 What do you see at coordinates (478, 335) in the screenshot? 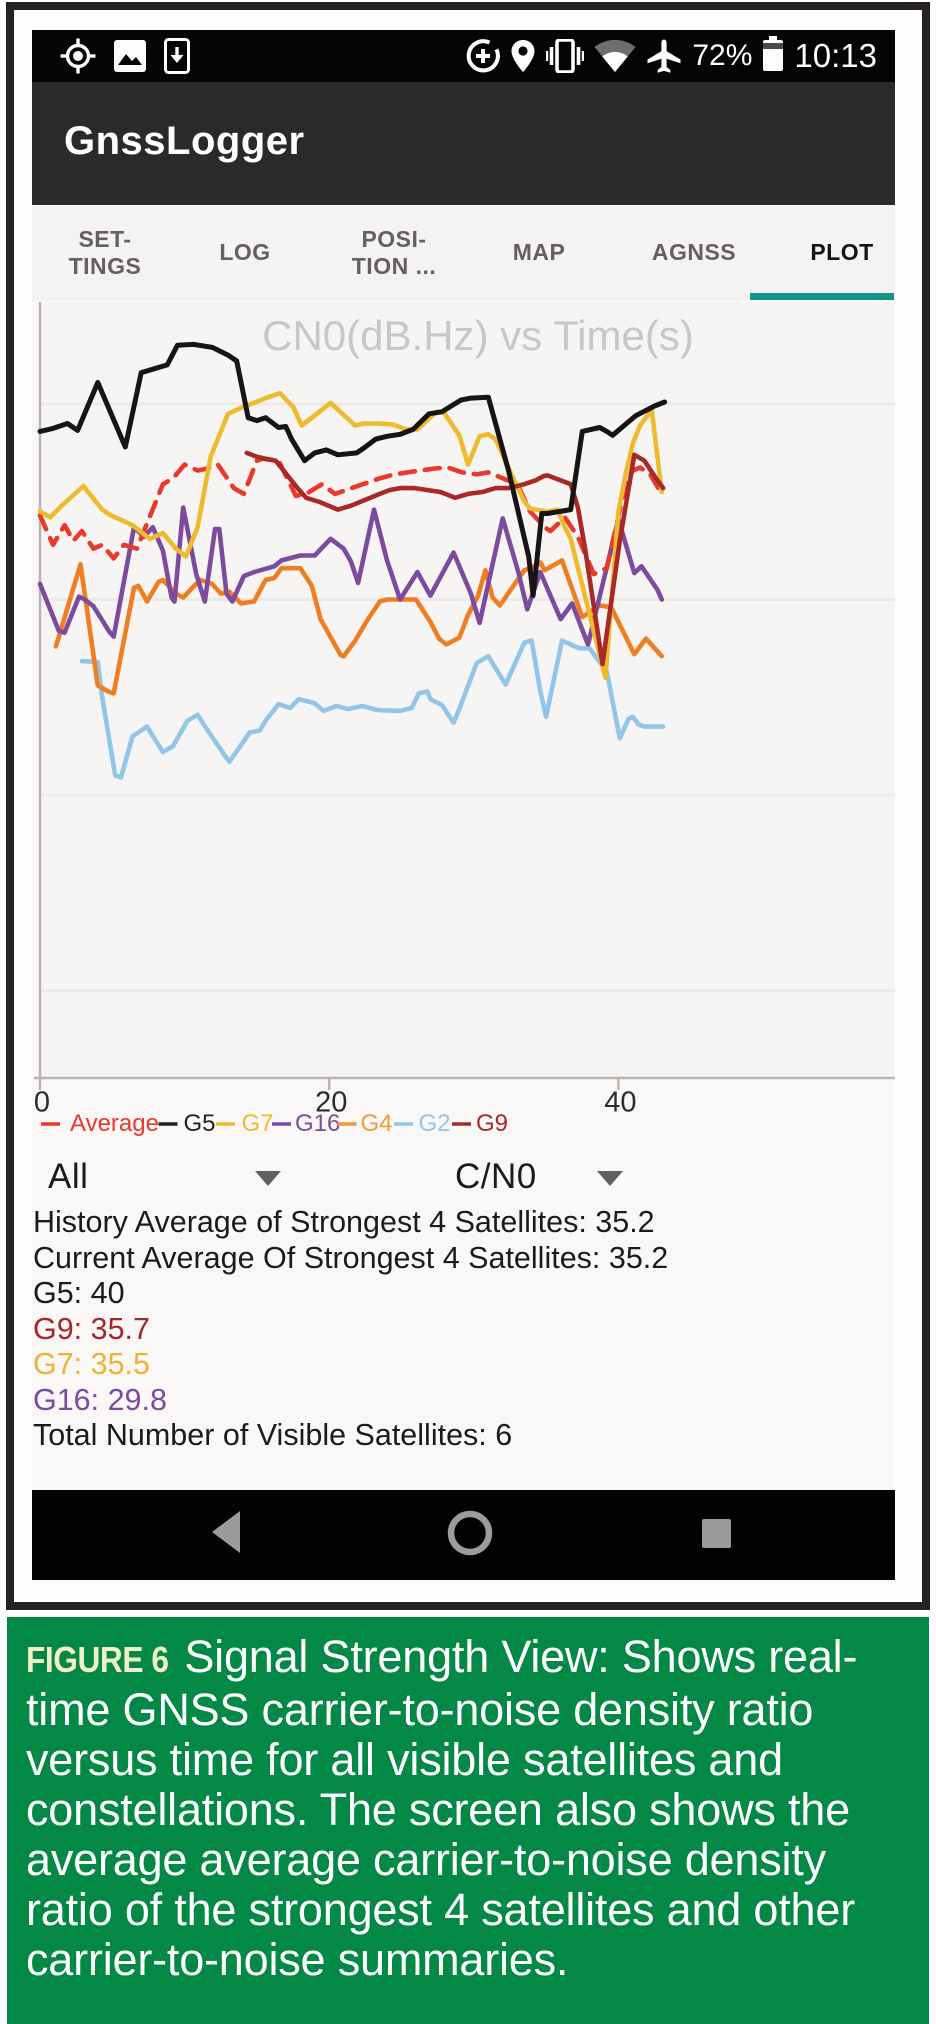
I see `chart-title: CN0(dB.Hz) vs Time(s)` at bounding box center [478, 335].